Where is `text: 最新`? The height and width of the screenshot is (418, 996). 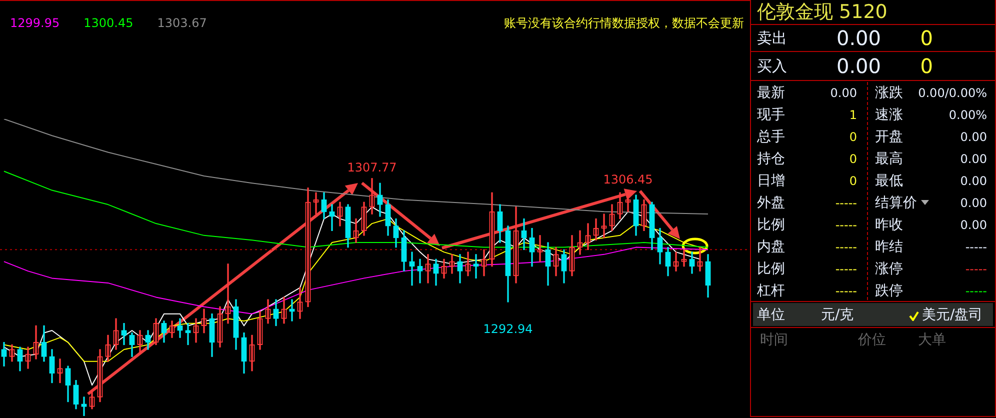
text: 最新 is located at coordinates (771, 93).